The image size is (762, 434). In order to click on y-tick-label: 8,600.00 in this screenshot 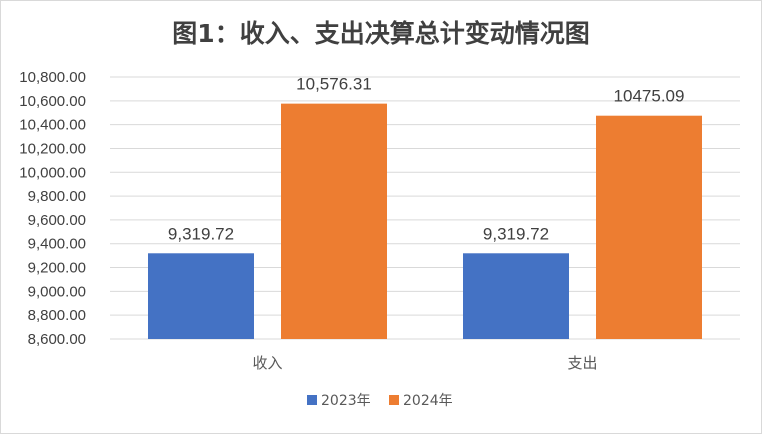, I will do `click(57, 339)`.